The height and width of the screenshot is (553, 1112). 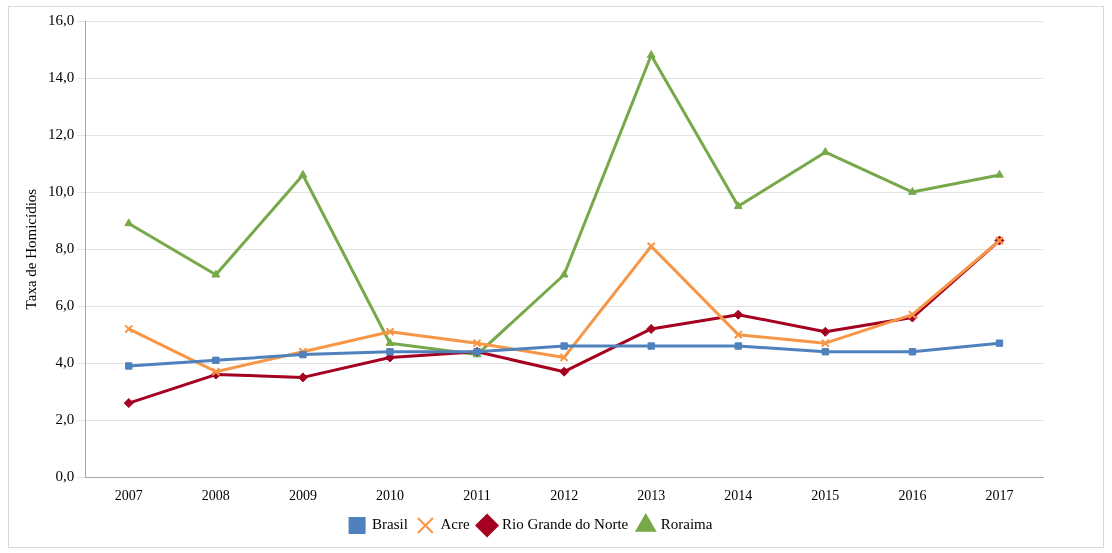 What do you see at coordinates (128, 496) in the screenshot?
I see `x-tick-label: 2007` at bounding box center [128, 496].